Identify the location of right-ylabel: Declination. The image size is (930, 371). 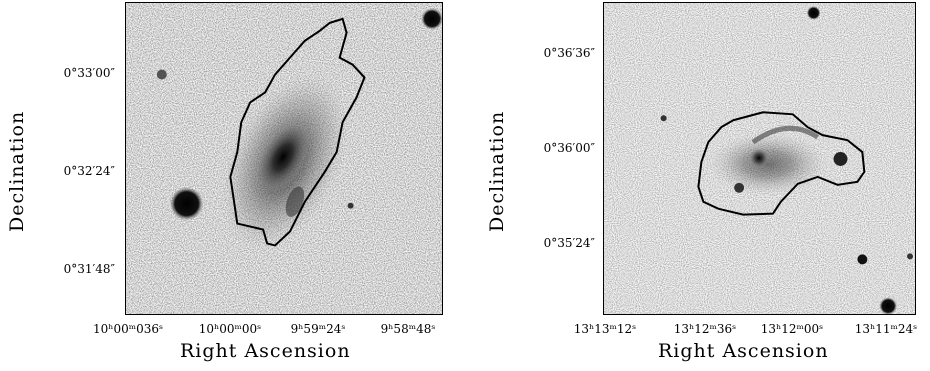
(497, 171).